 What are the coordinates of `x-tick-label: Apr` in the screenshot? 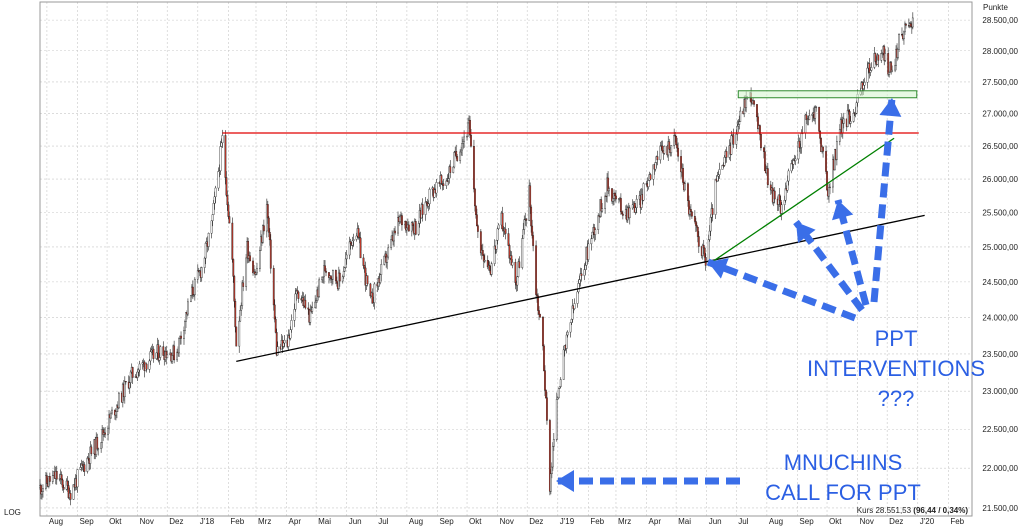 It's located at (655, 521).